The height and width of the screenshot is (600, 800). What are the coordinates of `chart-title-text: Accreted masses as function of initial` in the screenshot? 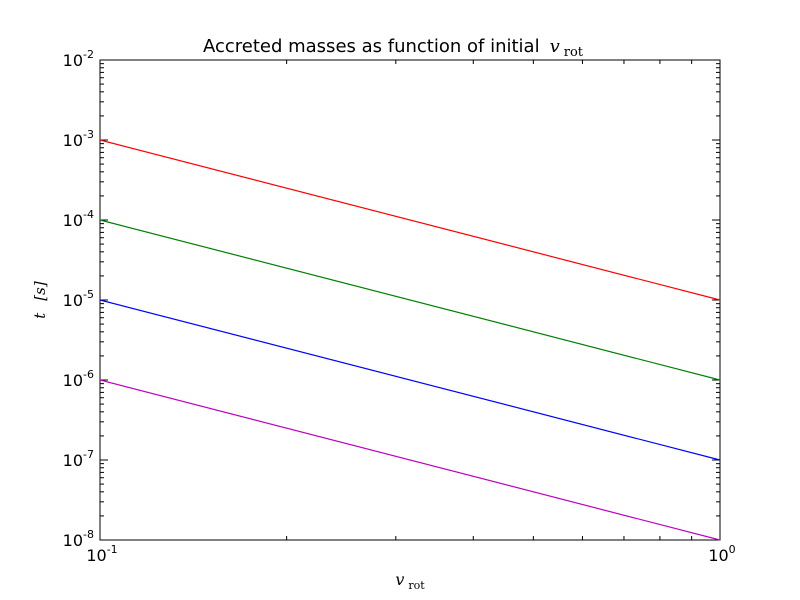 It's located at (371, 46).